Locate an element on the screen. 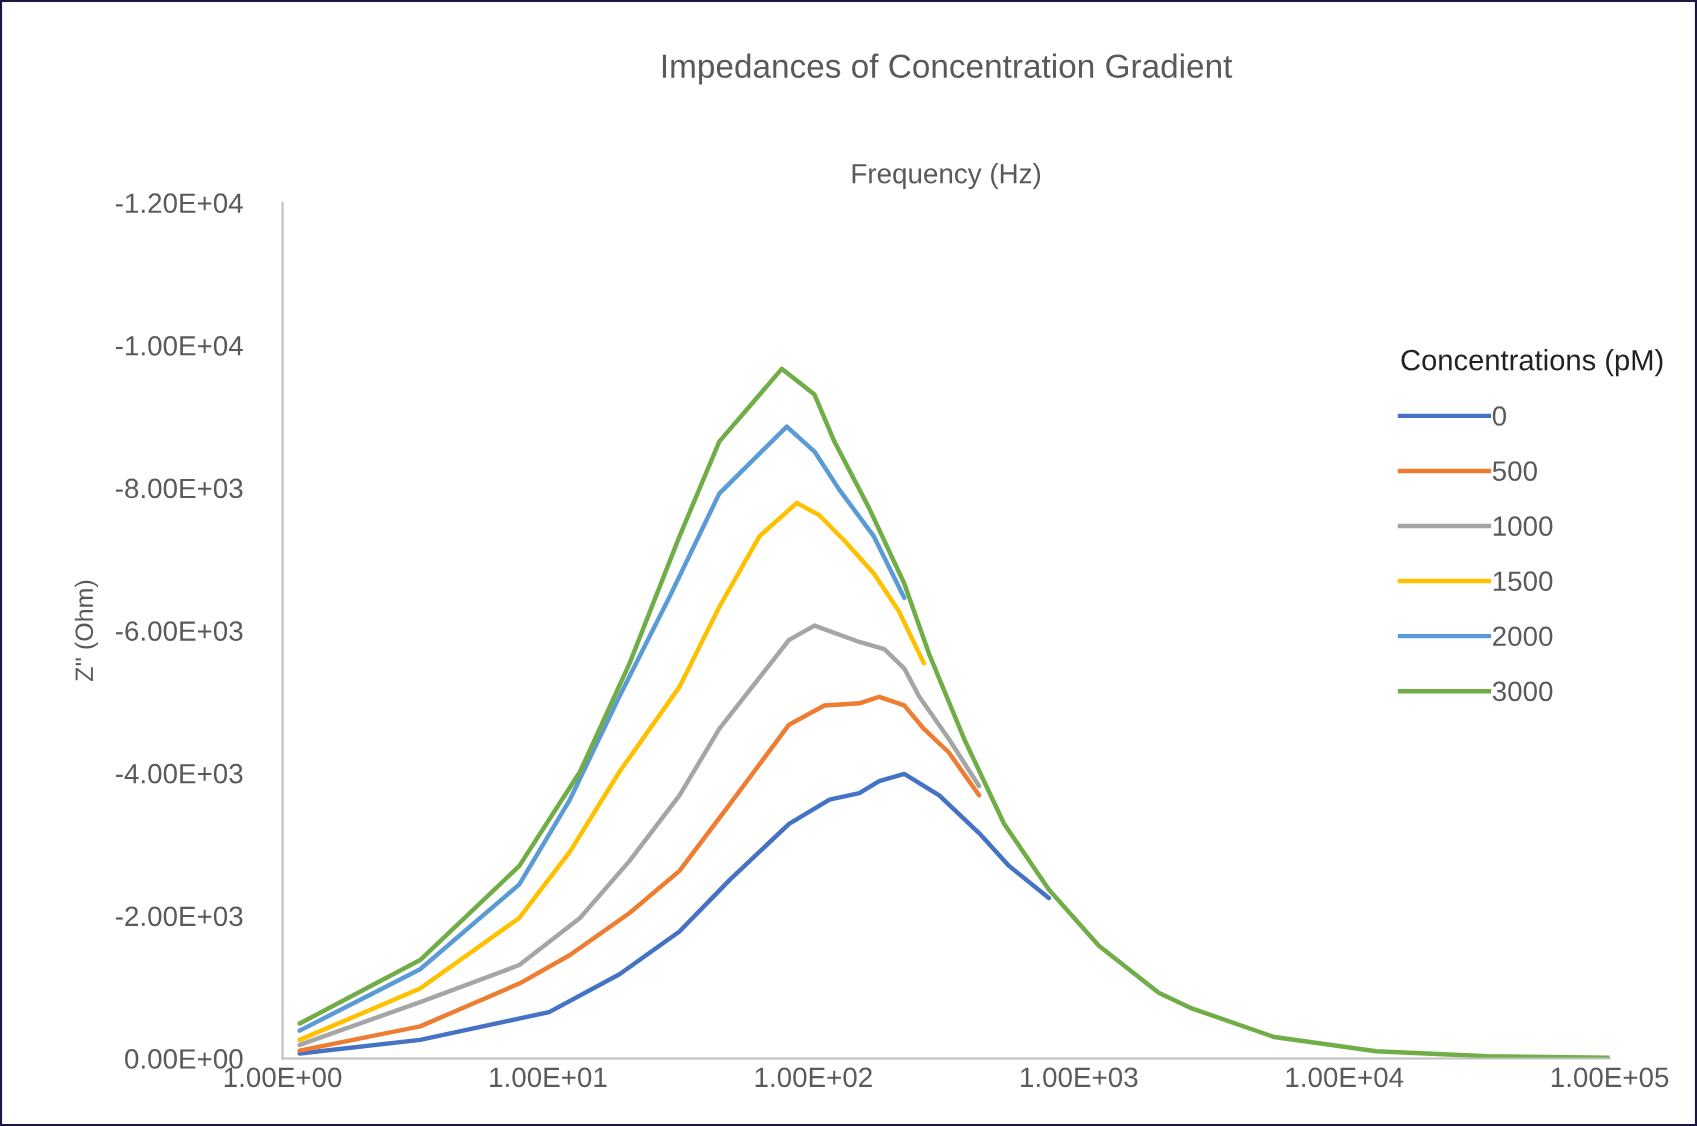 This screenshot has width=1697, height=1126. y-tick-label: -6.00E+03 is located at coordinates (179, 631).